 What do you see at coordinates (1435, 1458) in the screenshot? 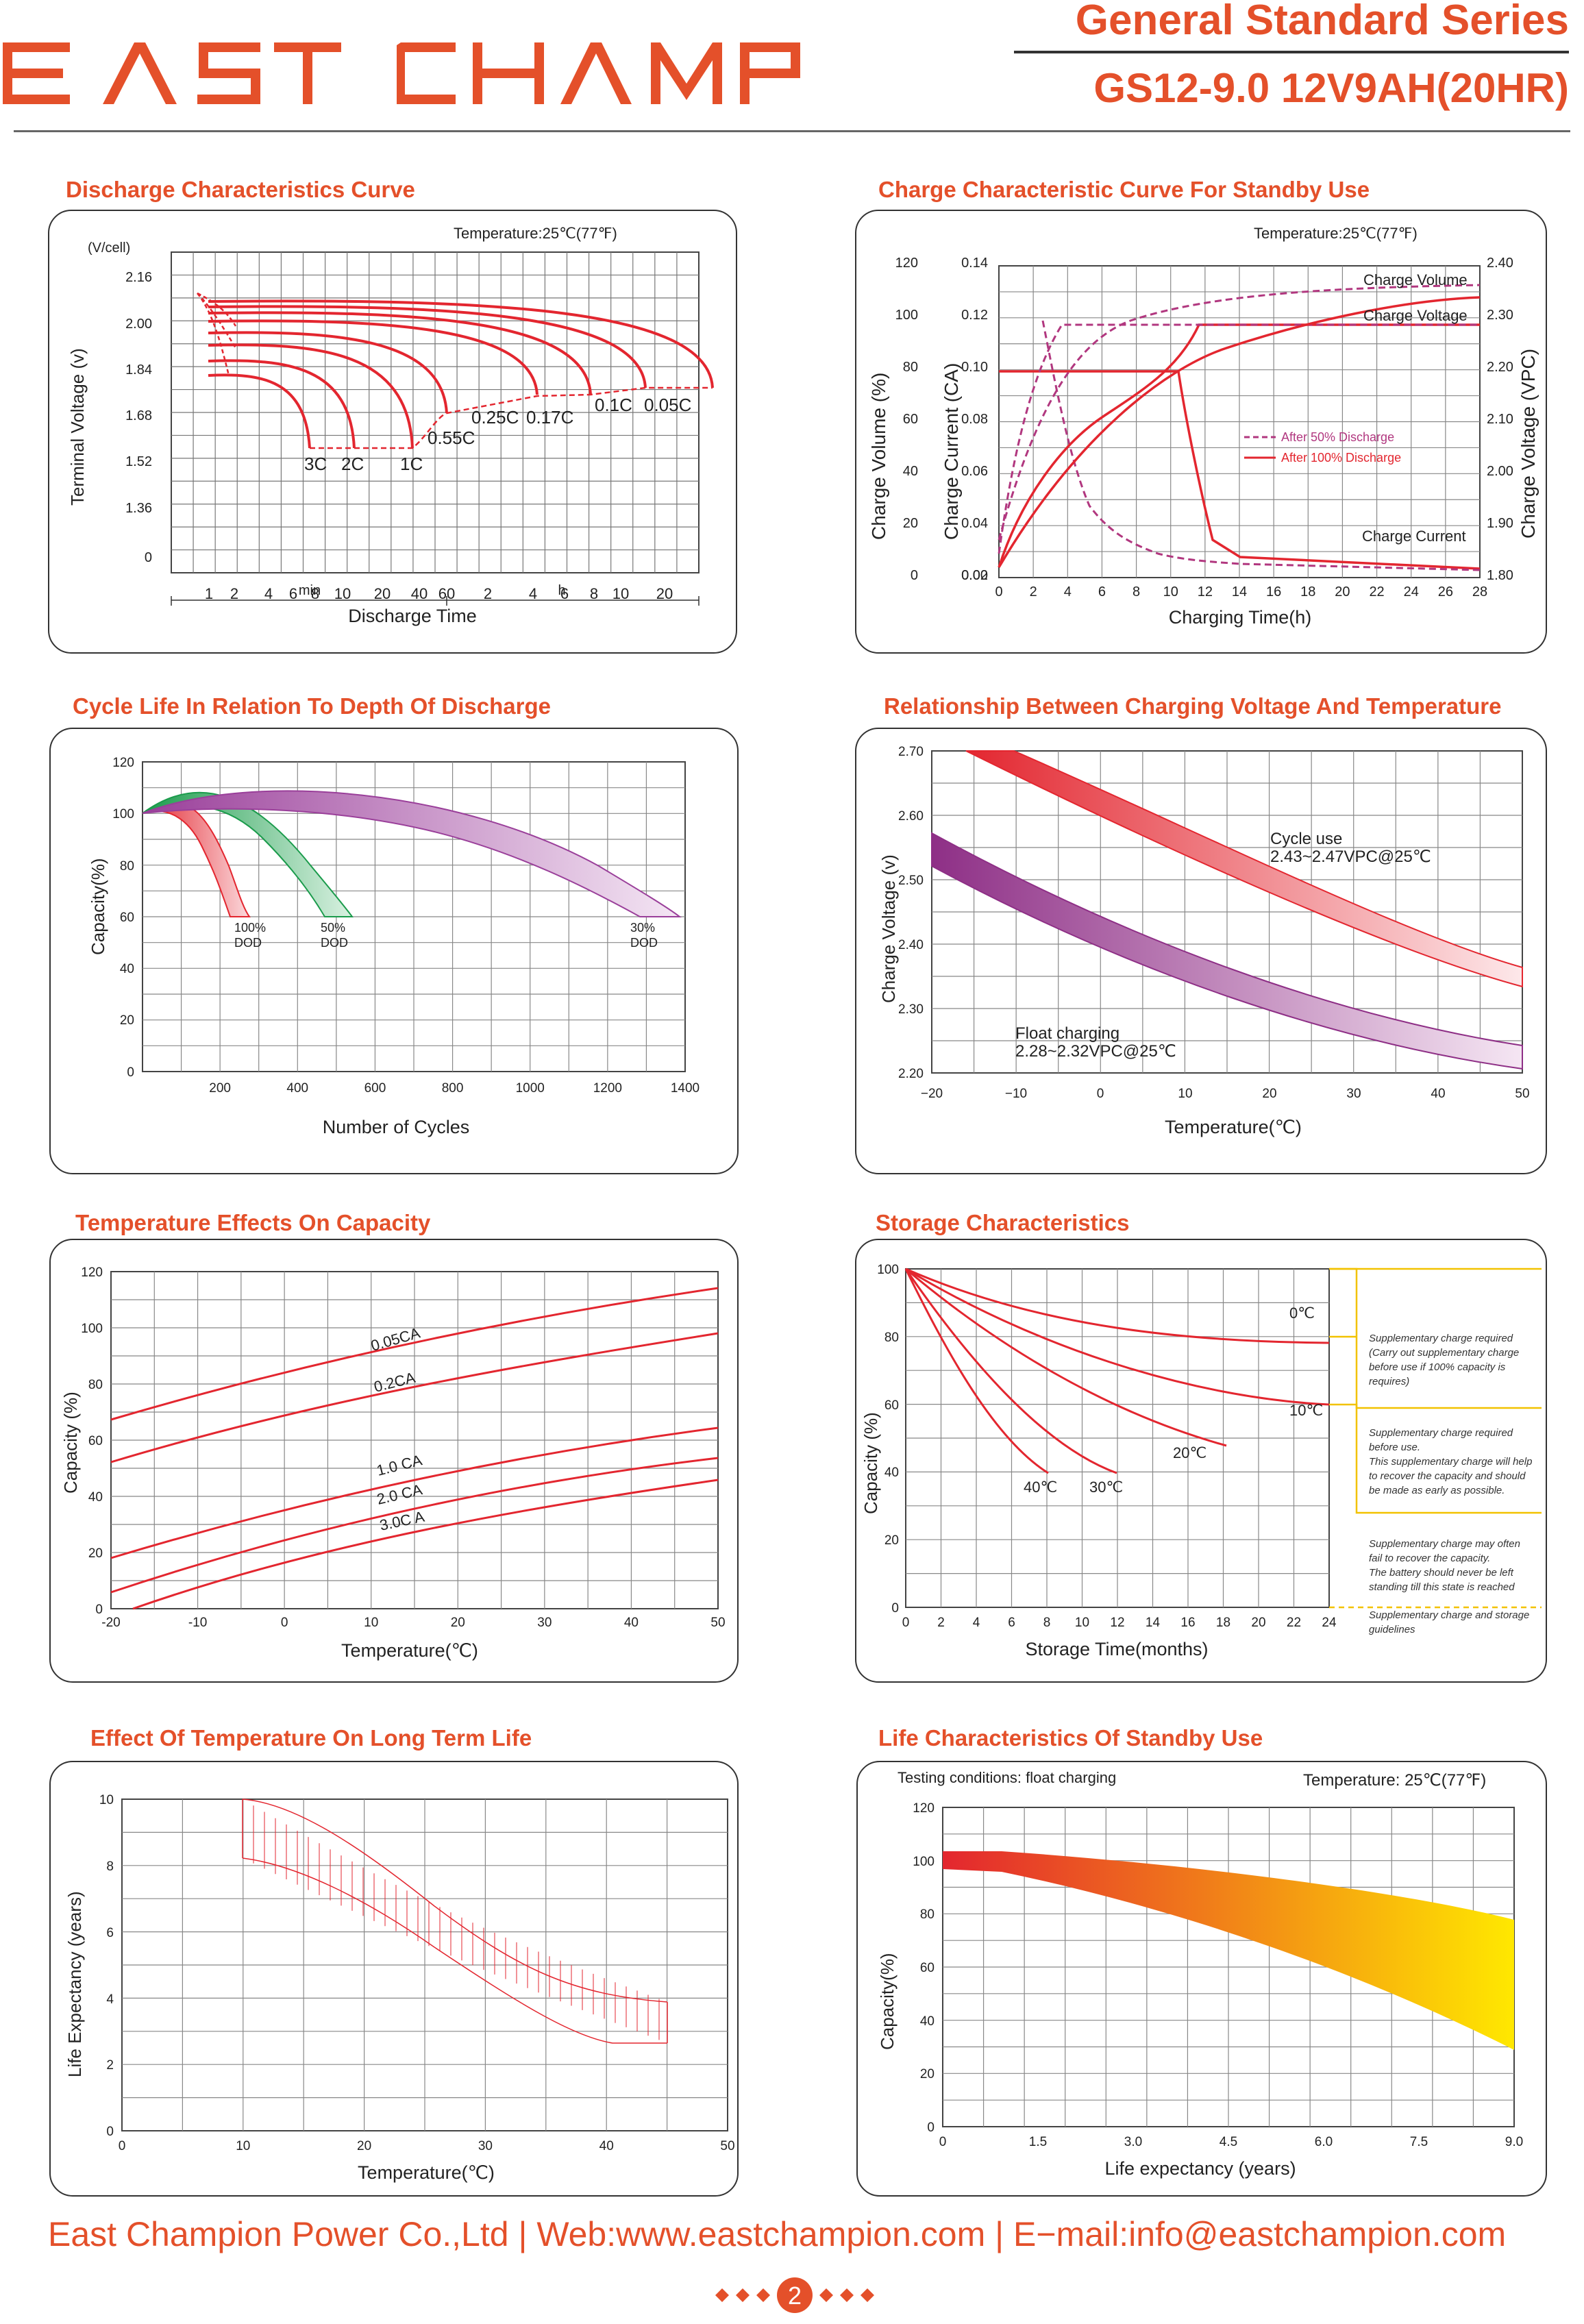
I see `note-bracket` at bounding box center [1435, 1458].